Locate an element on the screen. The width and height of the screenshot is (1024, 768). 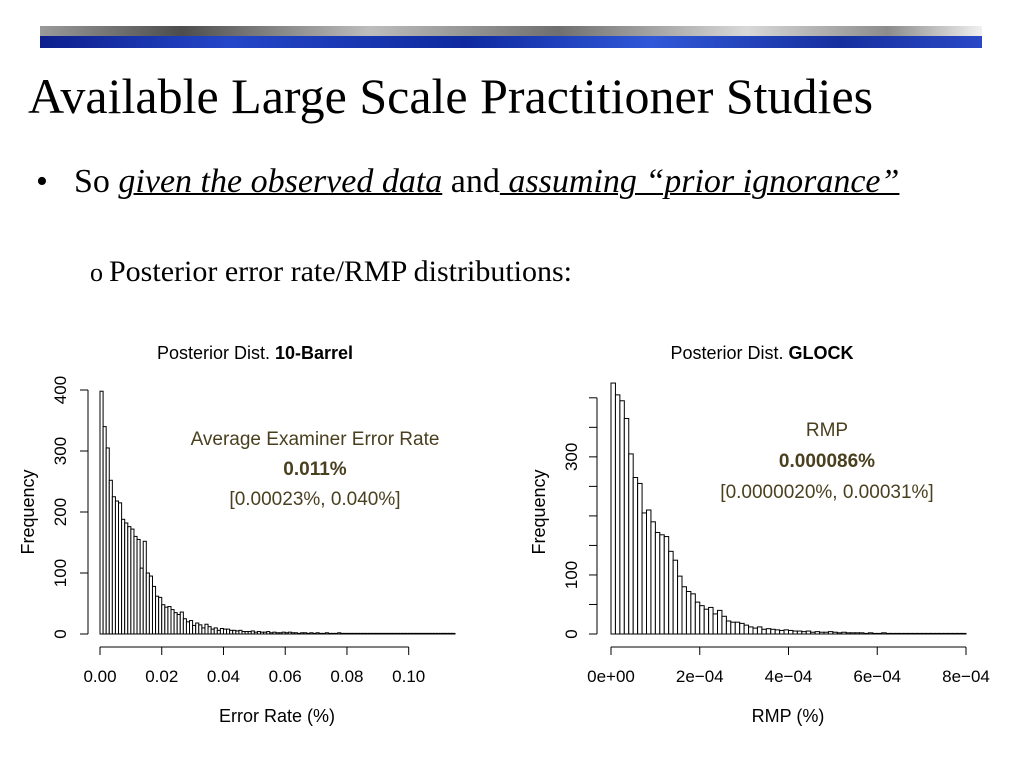
x-tick-label: 6e−04 is located at coordinates (877, 676).